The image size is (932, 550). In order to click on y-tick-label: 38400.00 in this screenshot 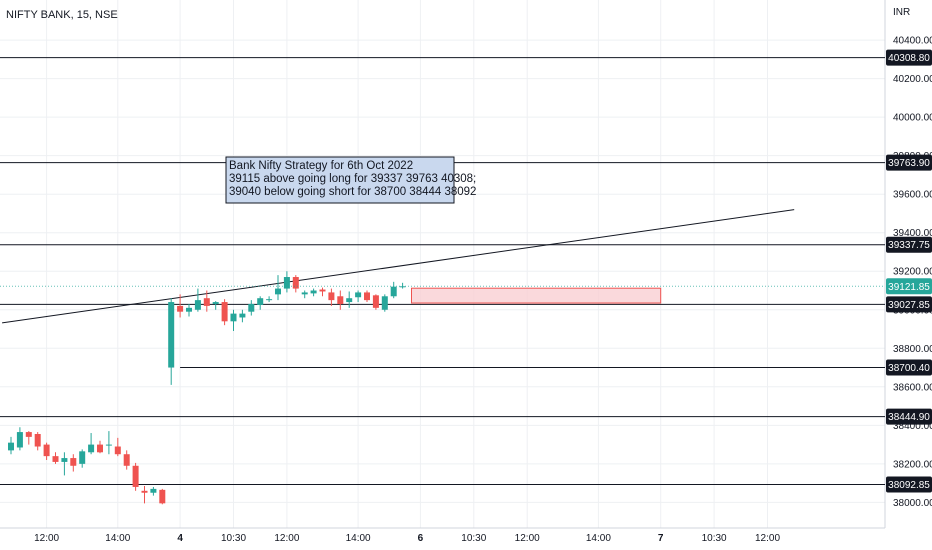, I will do `click(912, 426)`.